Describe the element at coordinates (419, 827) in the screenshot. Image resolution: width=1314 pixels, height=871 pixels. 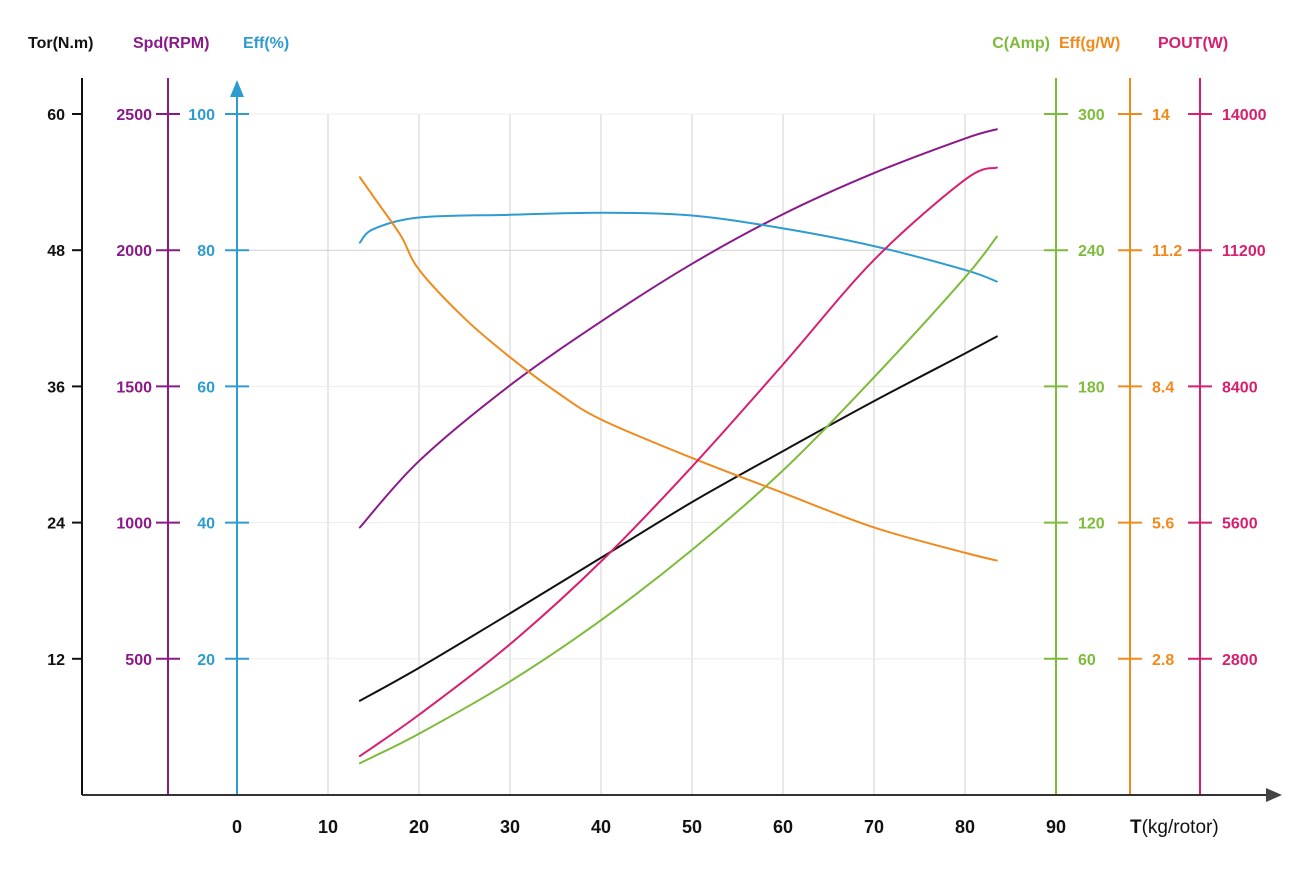
I see `x-tick-label: 20` at that location.